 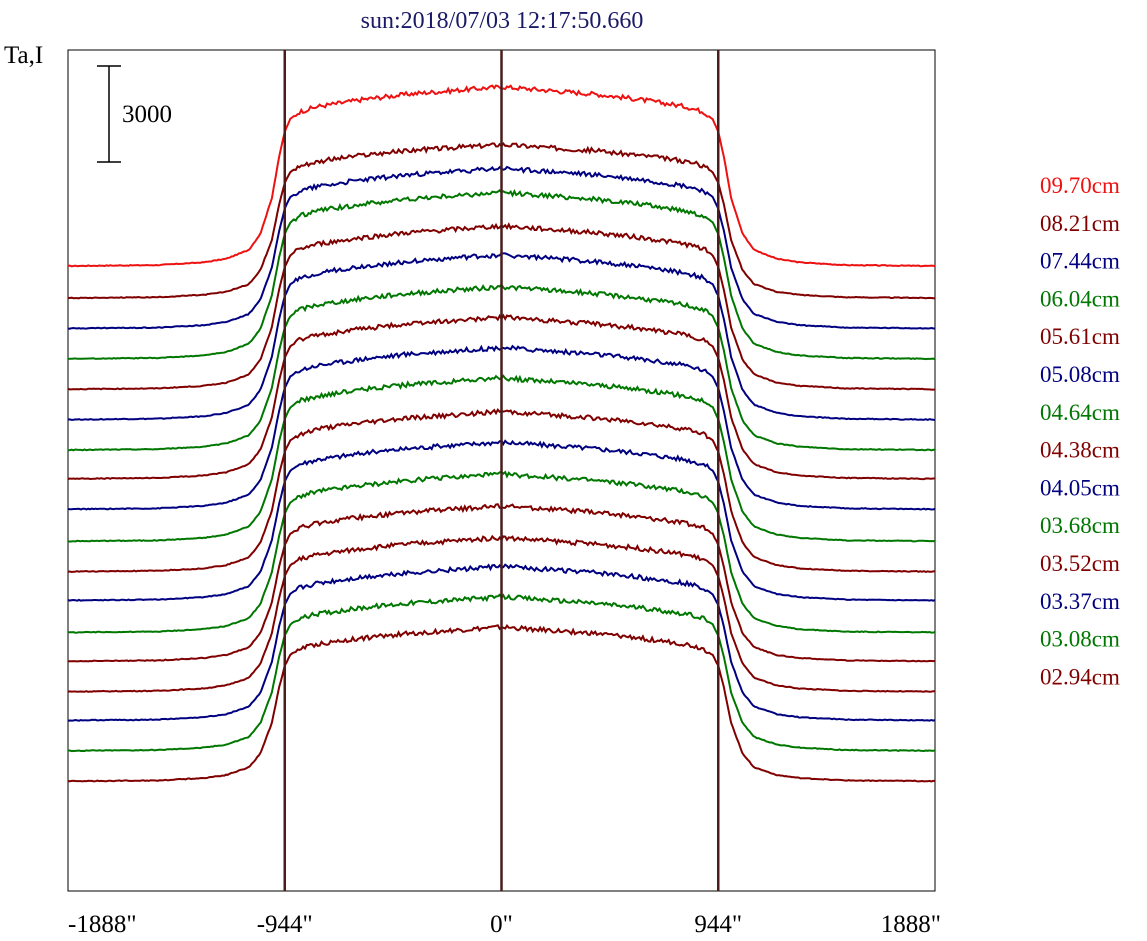 I want to click on legend-item: 03.08cm, so click(x=1080, y=639).